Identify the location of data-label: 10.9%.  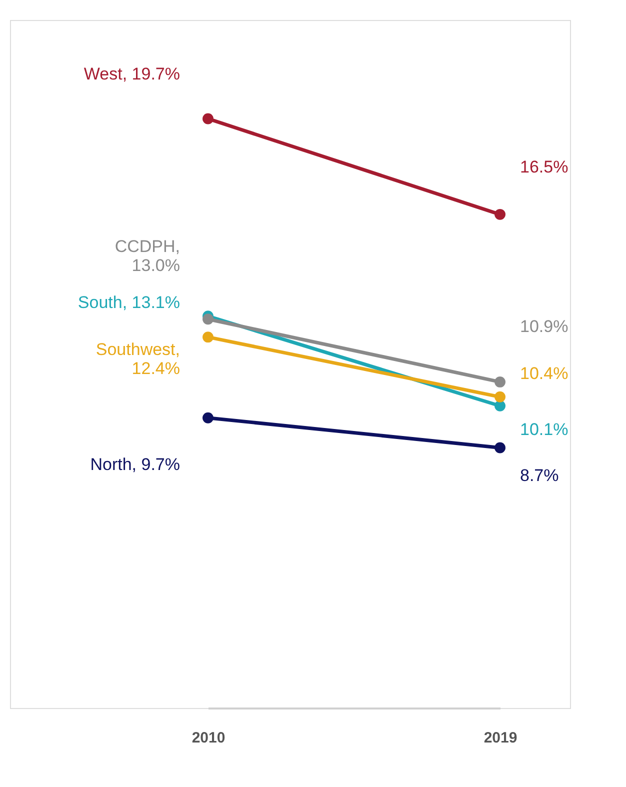
(544, 326).